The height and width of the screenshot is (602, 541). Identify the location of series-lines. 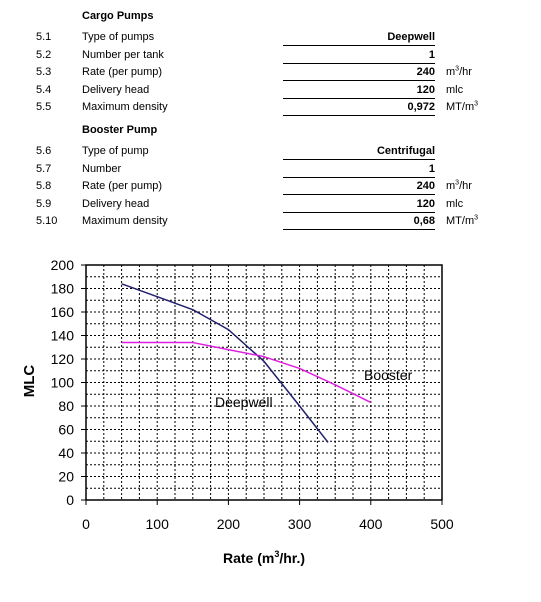
(246, 363).